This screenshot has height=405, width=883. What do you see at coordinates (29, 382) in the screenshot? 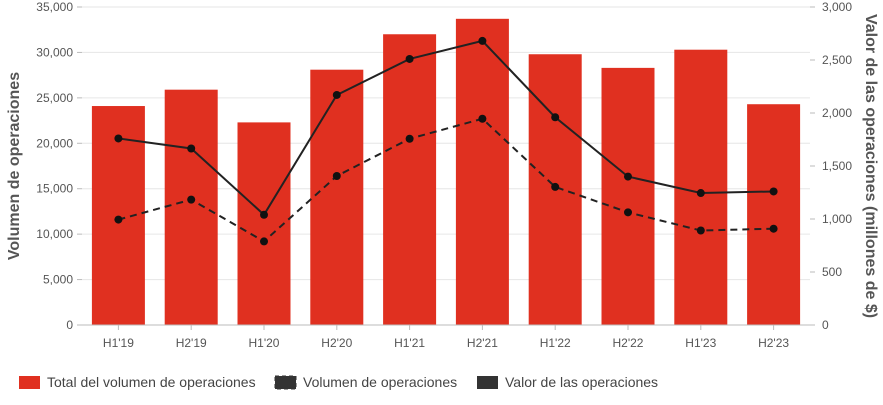
I see `legend-swatch-bar` at bounding box center [29, 382].